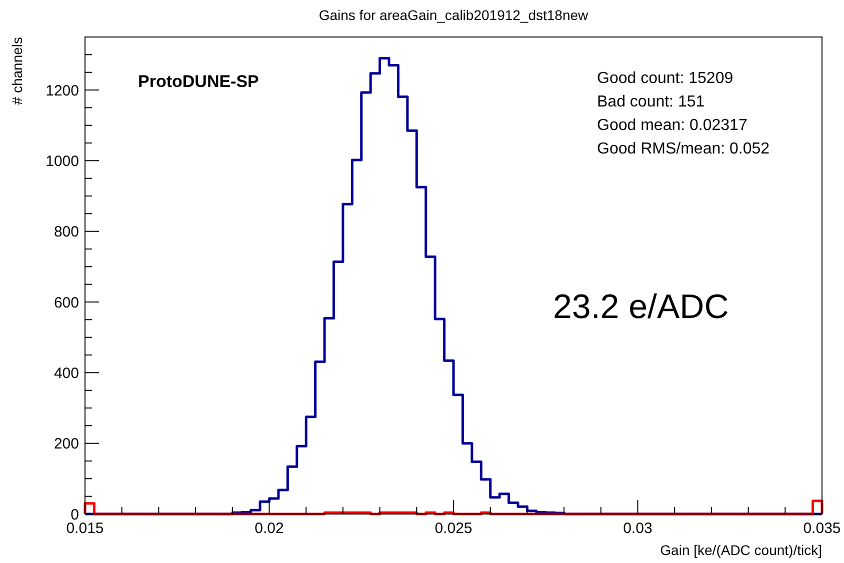 Image resolution: width=844 pixels, height=563 pixels. I want to click on annotation: Bad count: 151, so click(651, 102).